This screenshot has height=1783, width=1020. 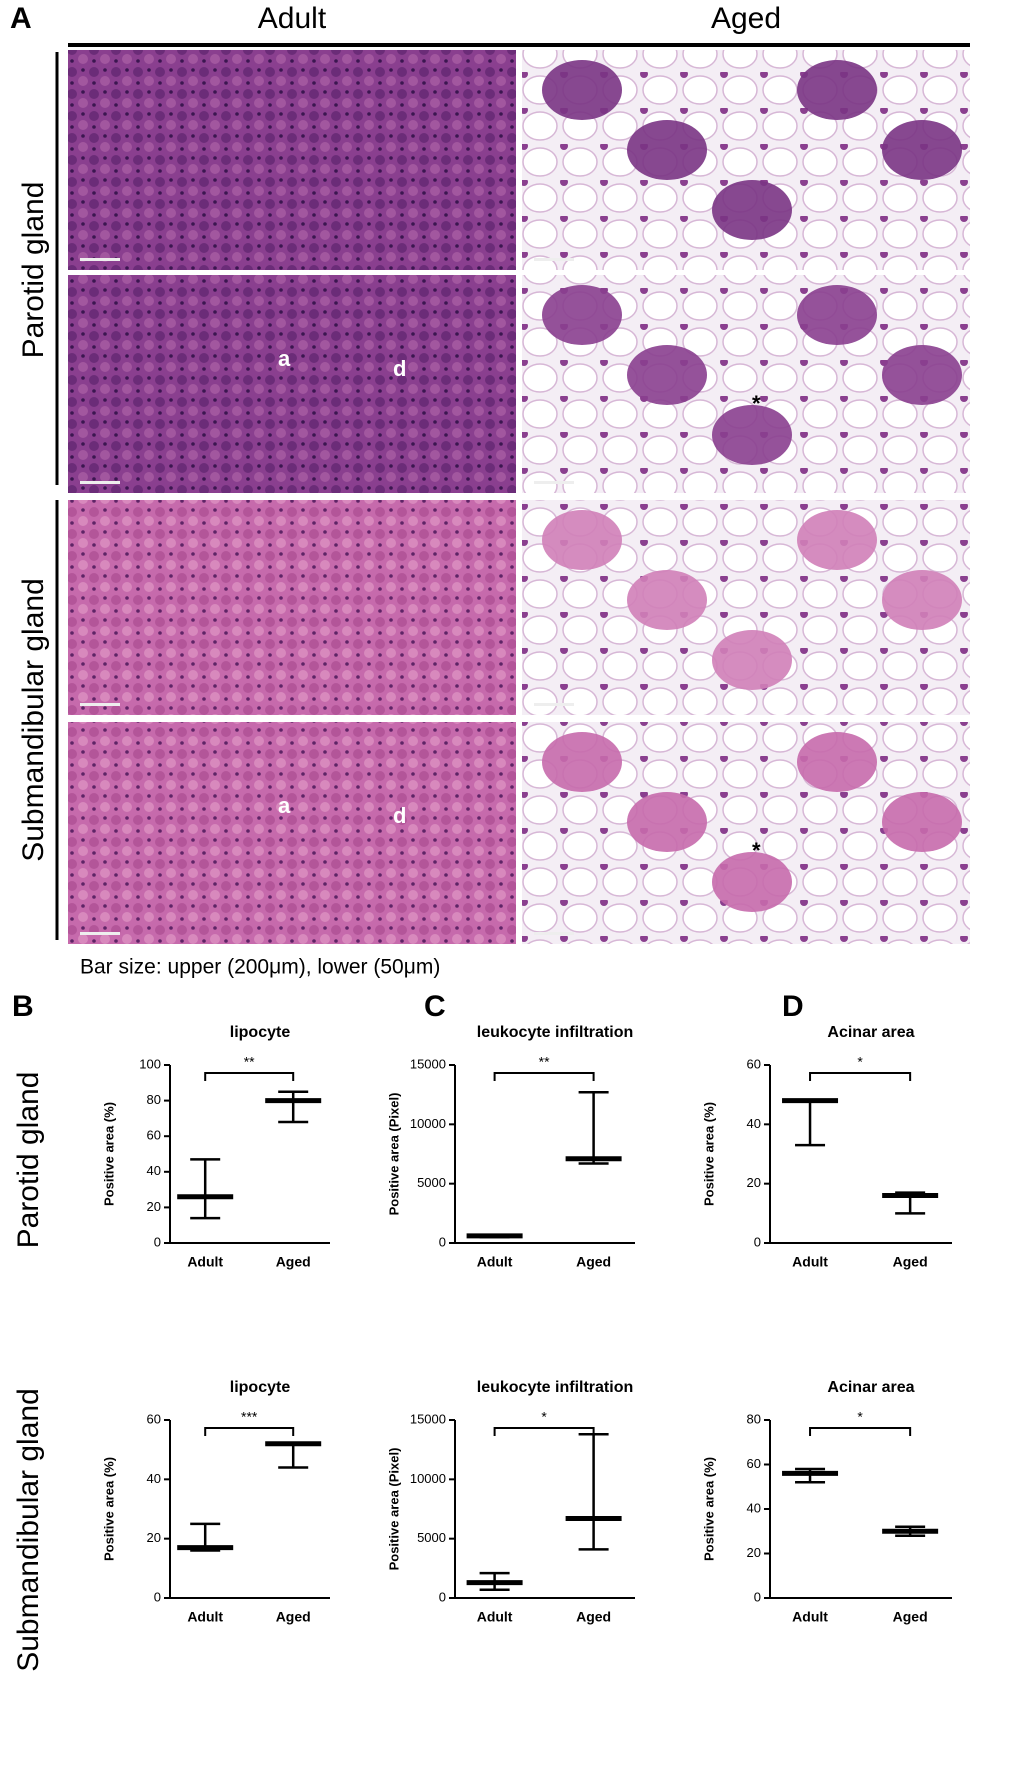 What do you see at coordinates (435, 1006) in the screenshot?
I see `panel-letter: C` at bounding box center [435, 1006].